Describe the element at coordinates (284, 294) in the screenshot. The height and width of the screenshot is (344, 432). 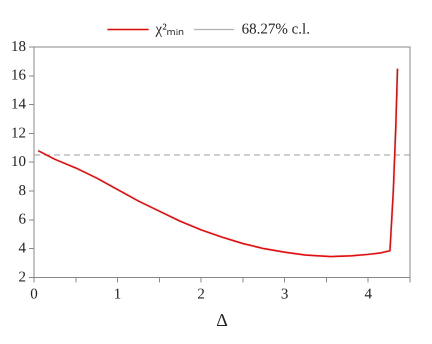
I see `x-tick-label: 3` at that location.